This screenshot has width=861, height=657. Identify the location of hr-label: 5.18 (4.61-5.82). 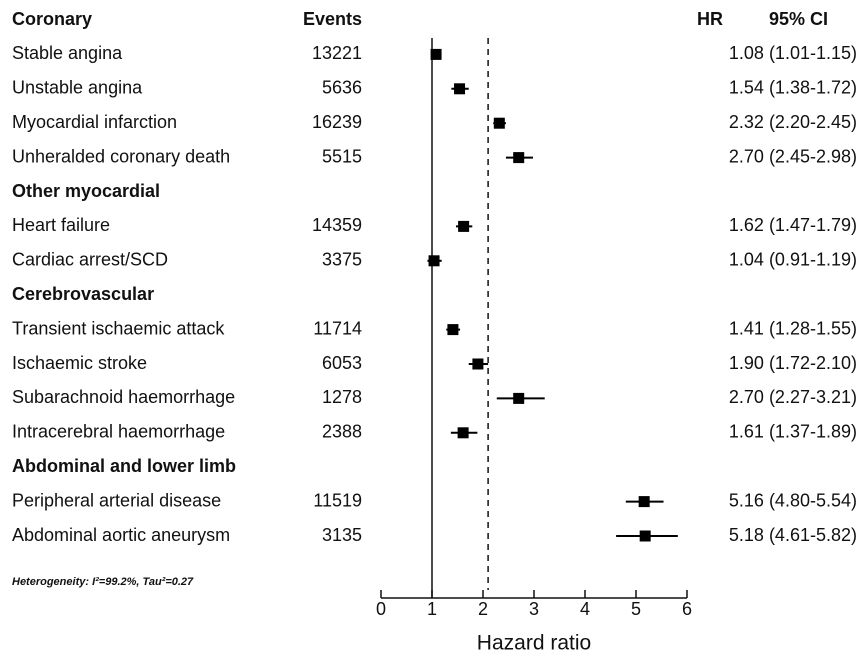
(793, 535).